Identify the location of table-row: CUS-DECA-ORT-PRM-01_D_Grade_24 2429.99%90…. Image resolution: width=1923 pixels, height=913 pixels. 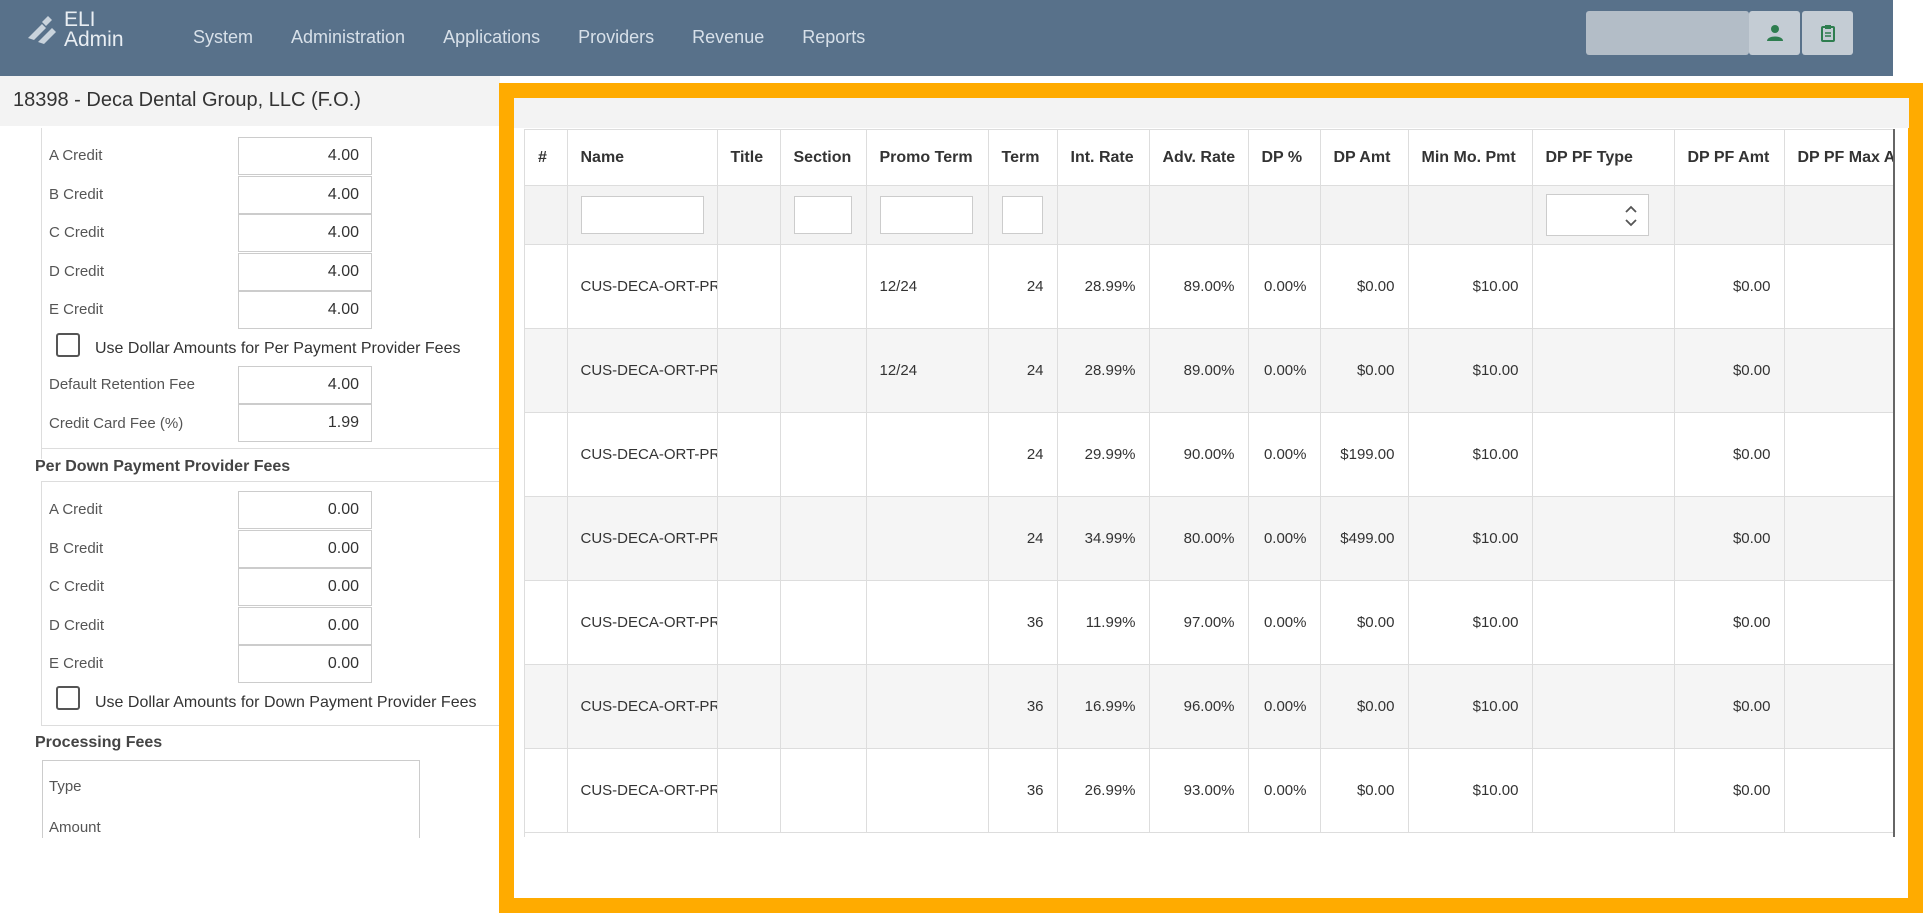
(1209, 454).